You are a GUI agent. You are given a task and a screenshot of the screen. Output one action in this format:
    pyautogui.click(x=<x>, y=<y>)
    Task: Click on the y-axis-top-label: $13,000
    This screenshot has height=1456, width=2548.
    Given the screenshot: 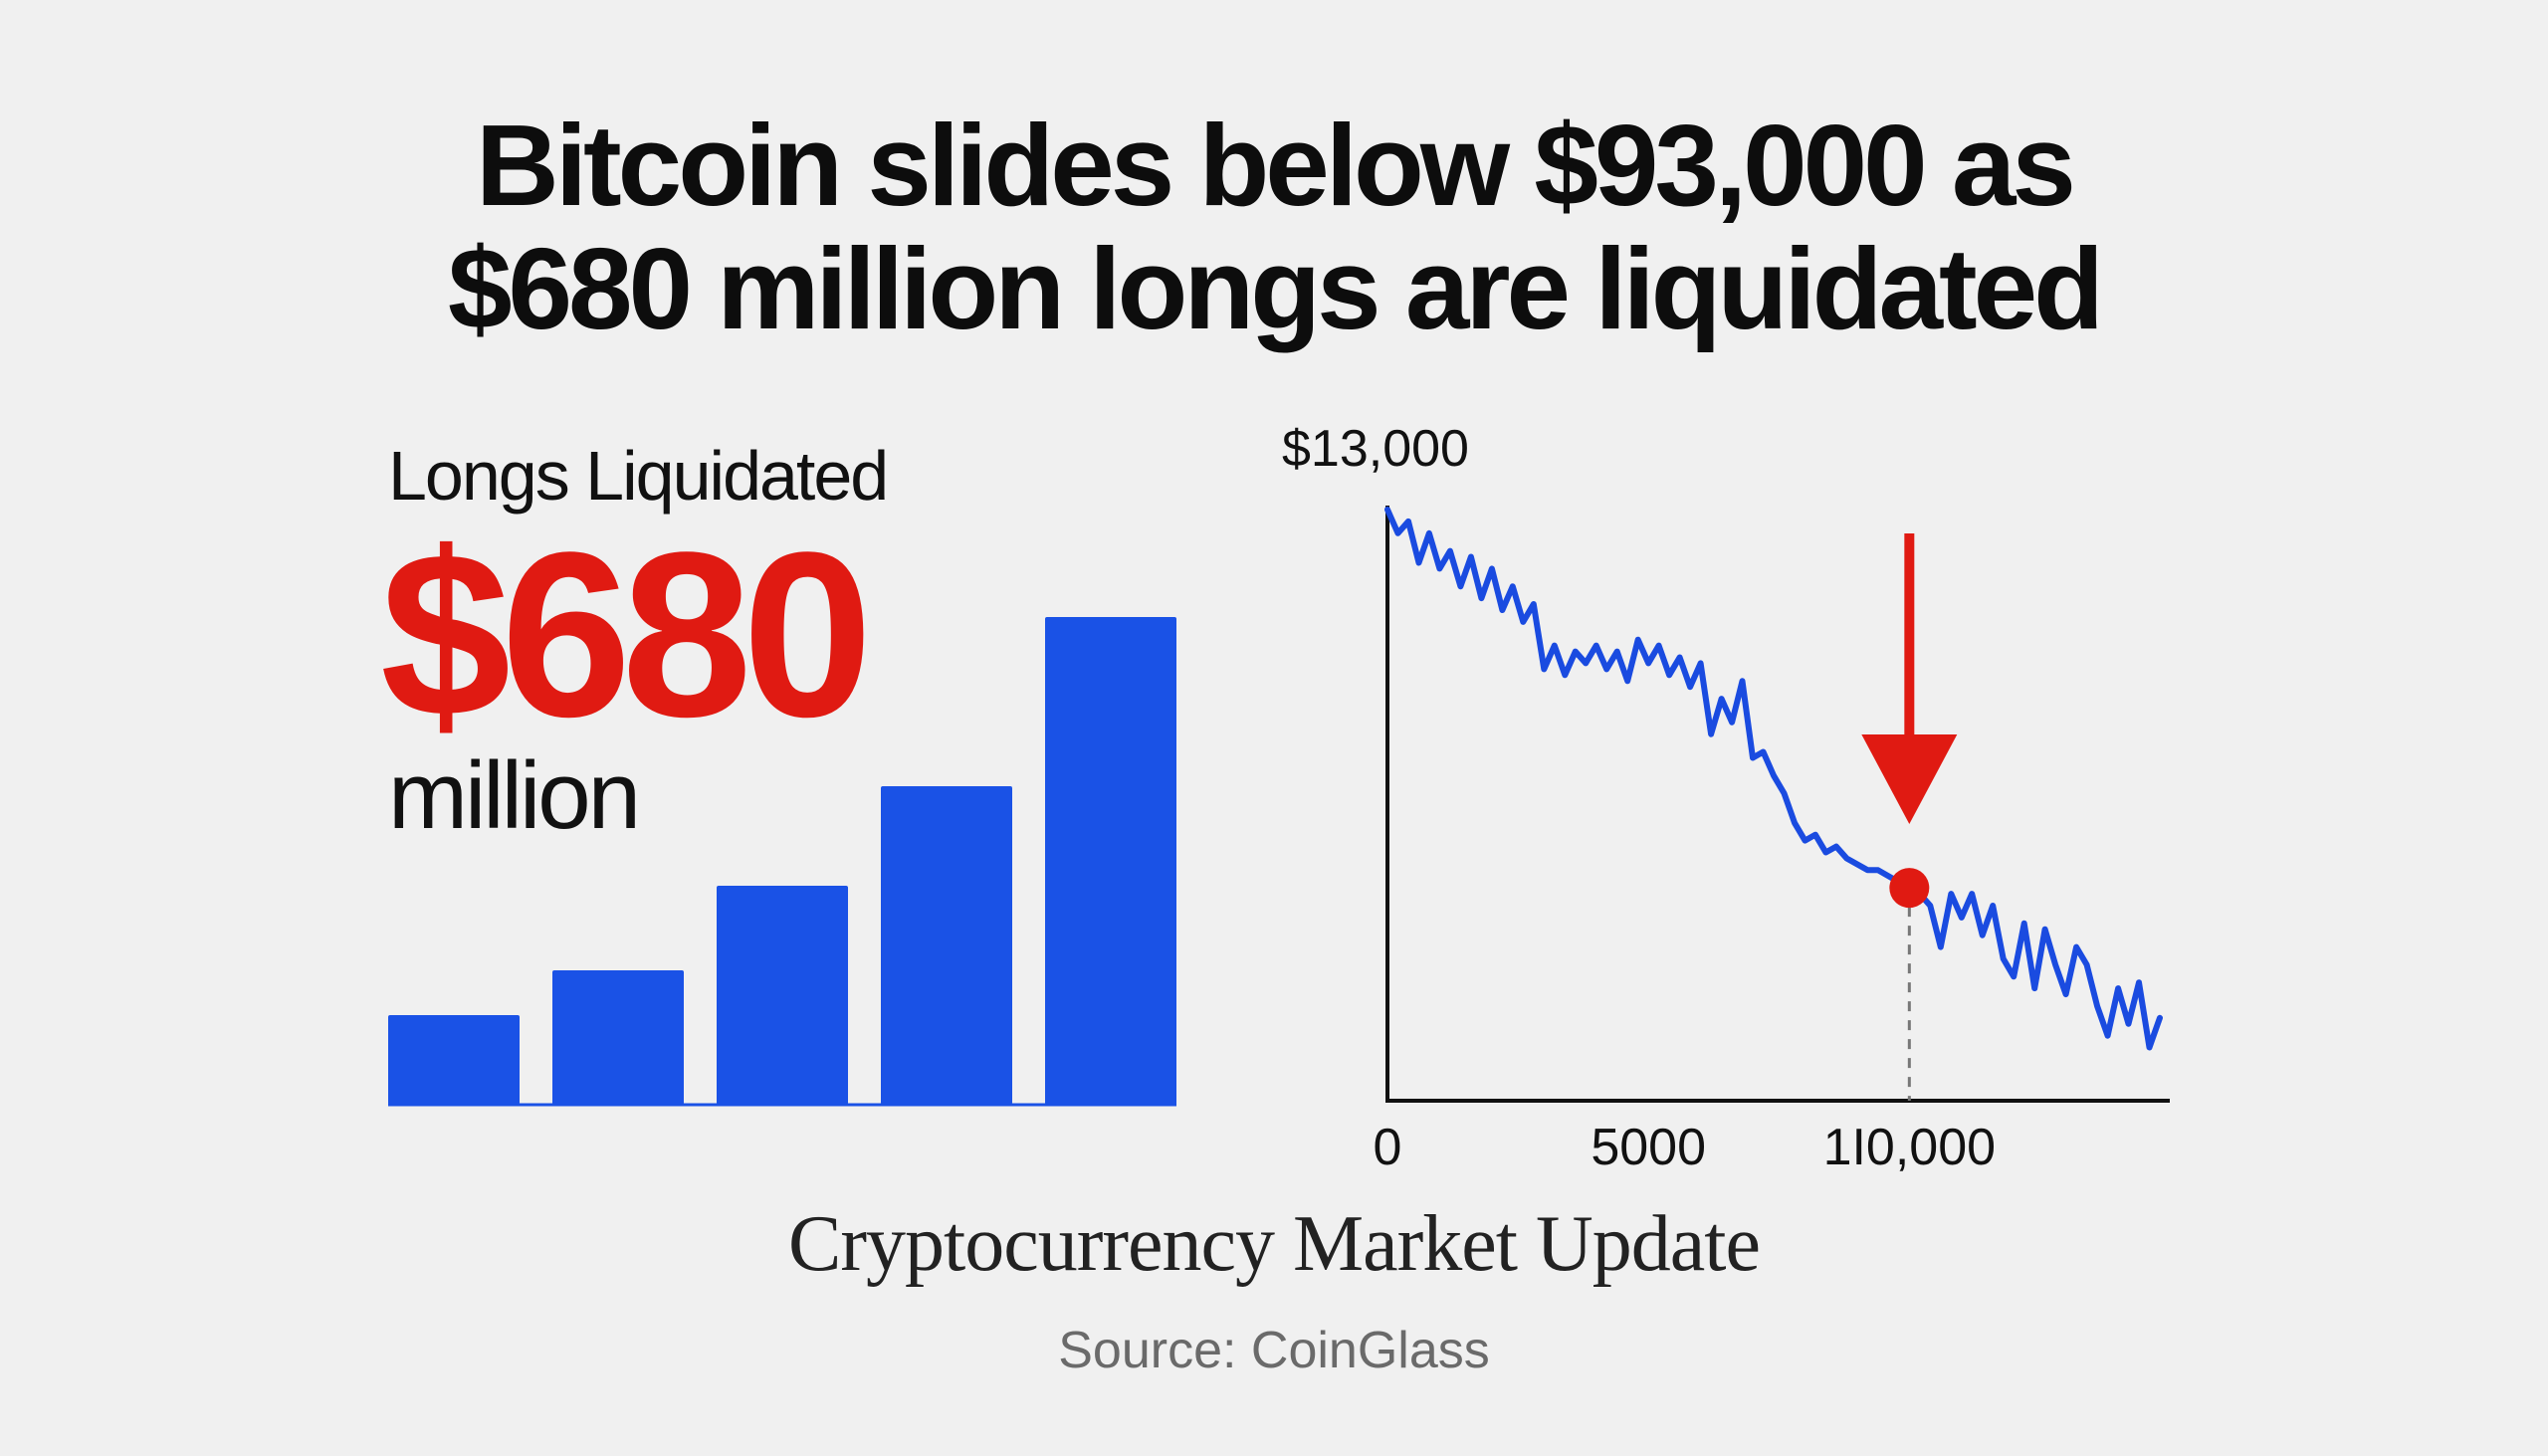 What is the action you would take?
    pyautogui.click(x=1375, y=449)
    